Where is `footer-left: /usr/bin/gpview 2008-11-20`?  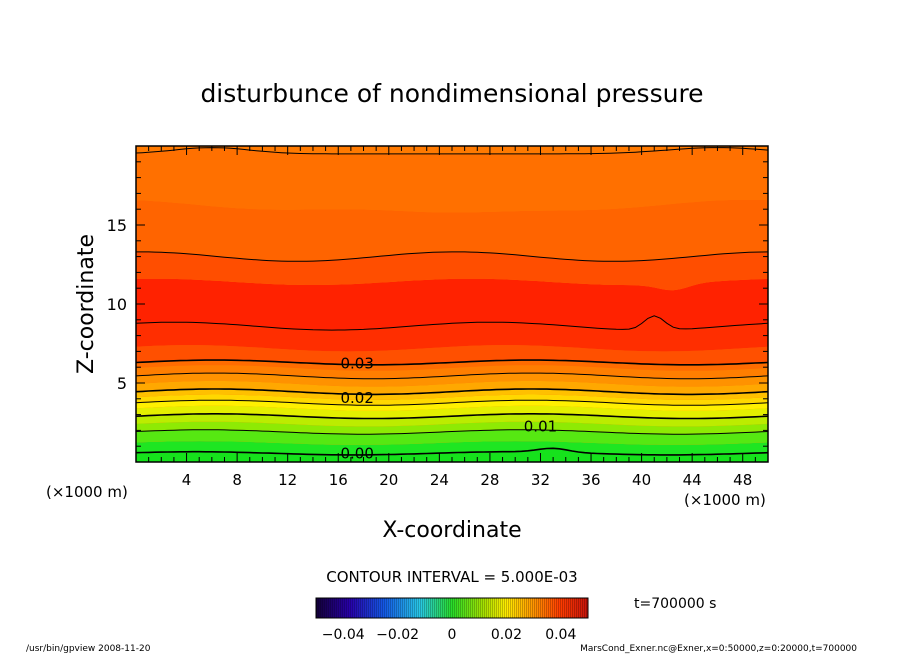
footer-left: /usr/bin/gpview 2008-11-20 is located at coordinates (88, 649).